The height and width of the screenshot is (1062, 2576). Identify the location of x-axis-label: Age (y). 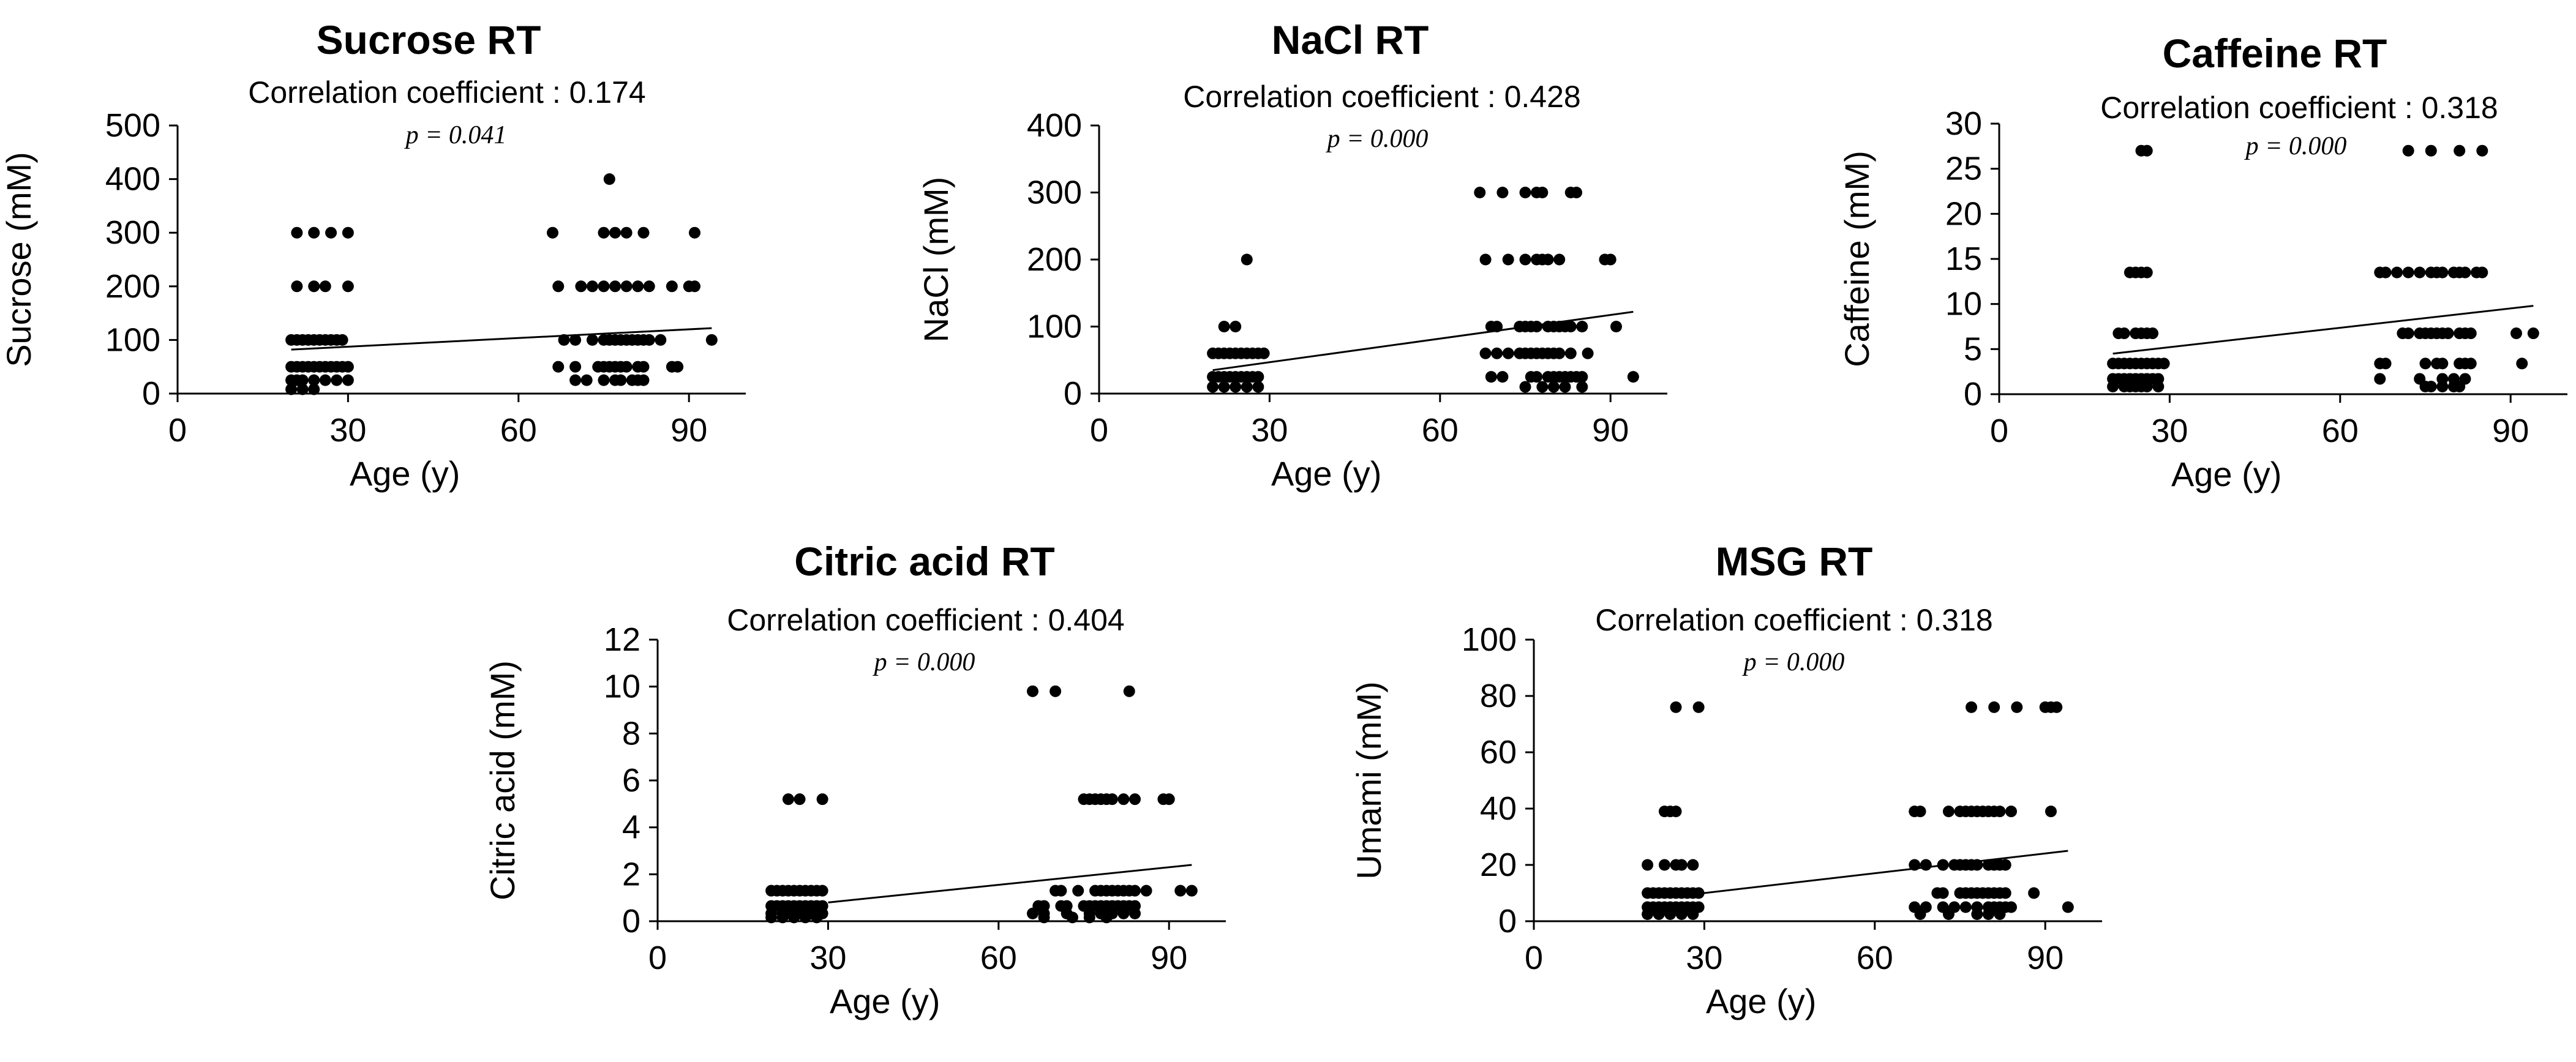
(1761, 1001).